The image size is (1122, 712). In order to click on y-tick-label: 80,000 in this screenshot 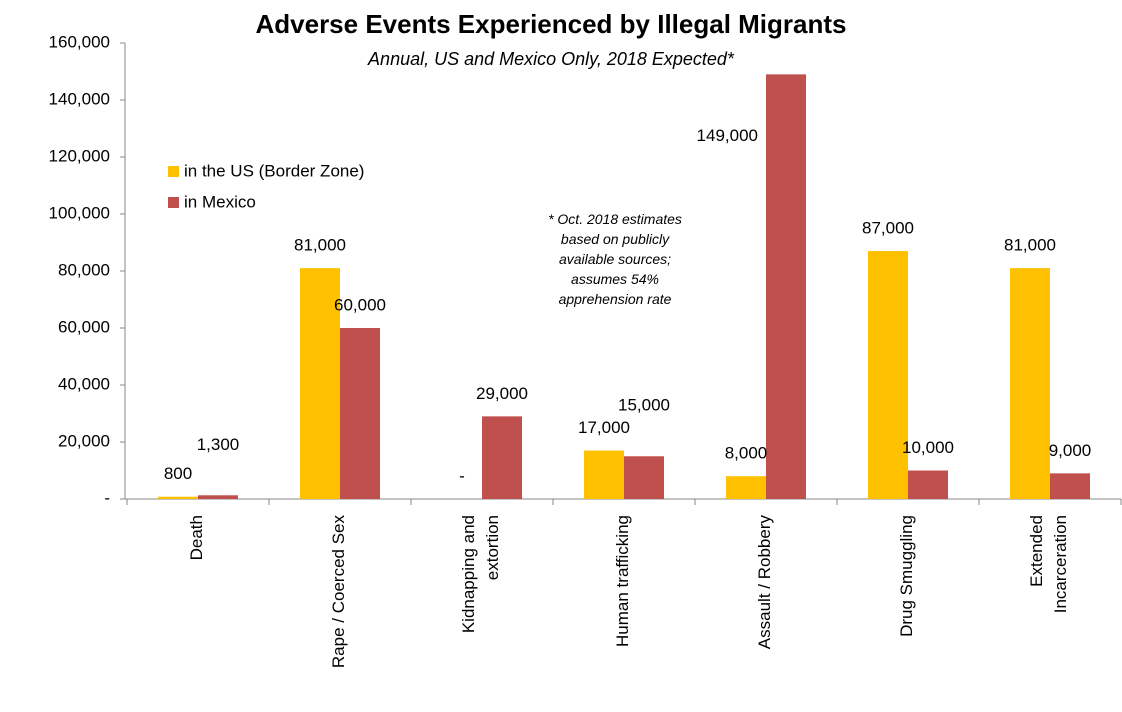, I will do `click(84, 269)`.